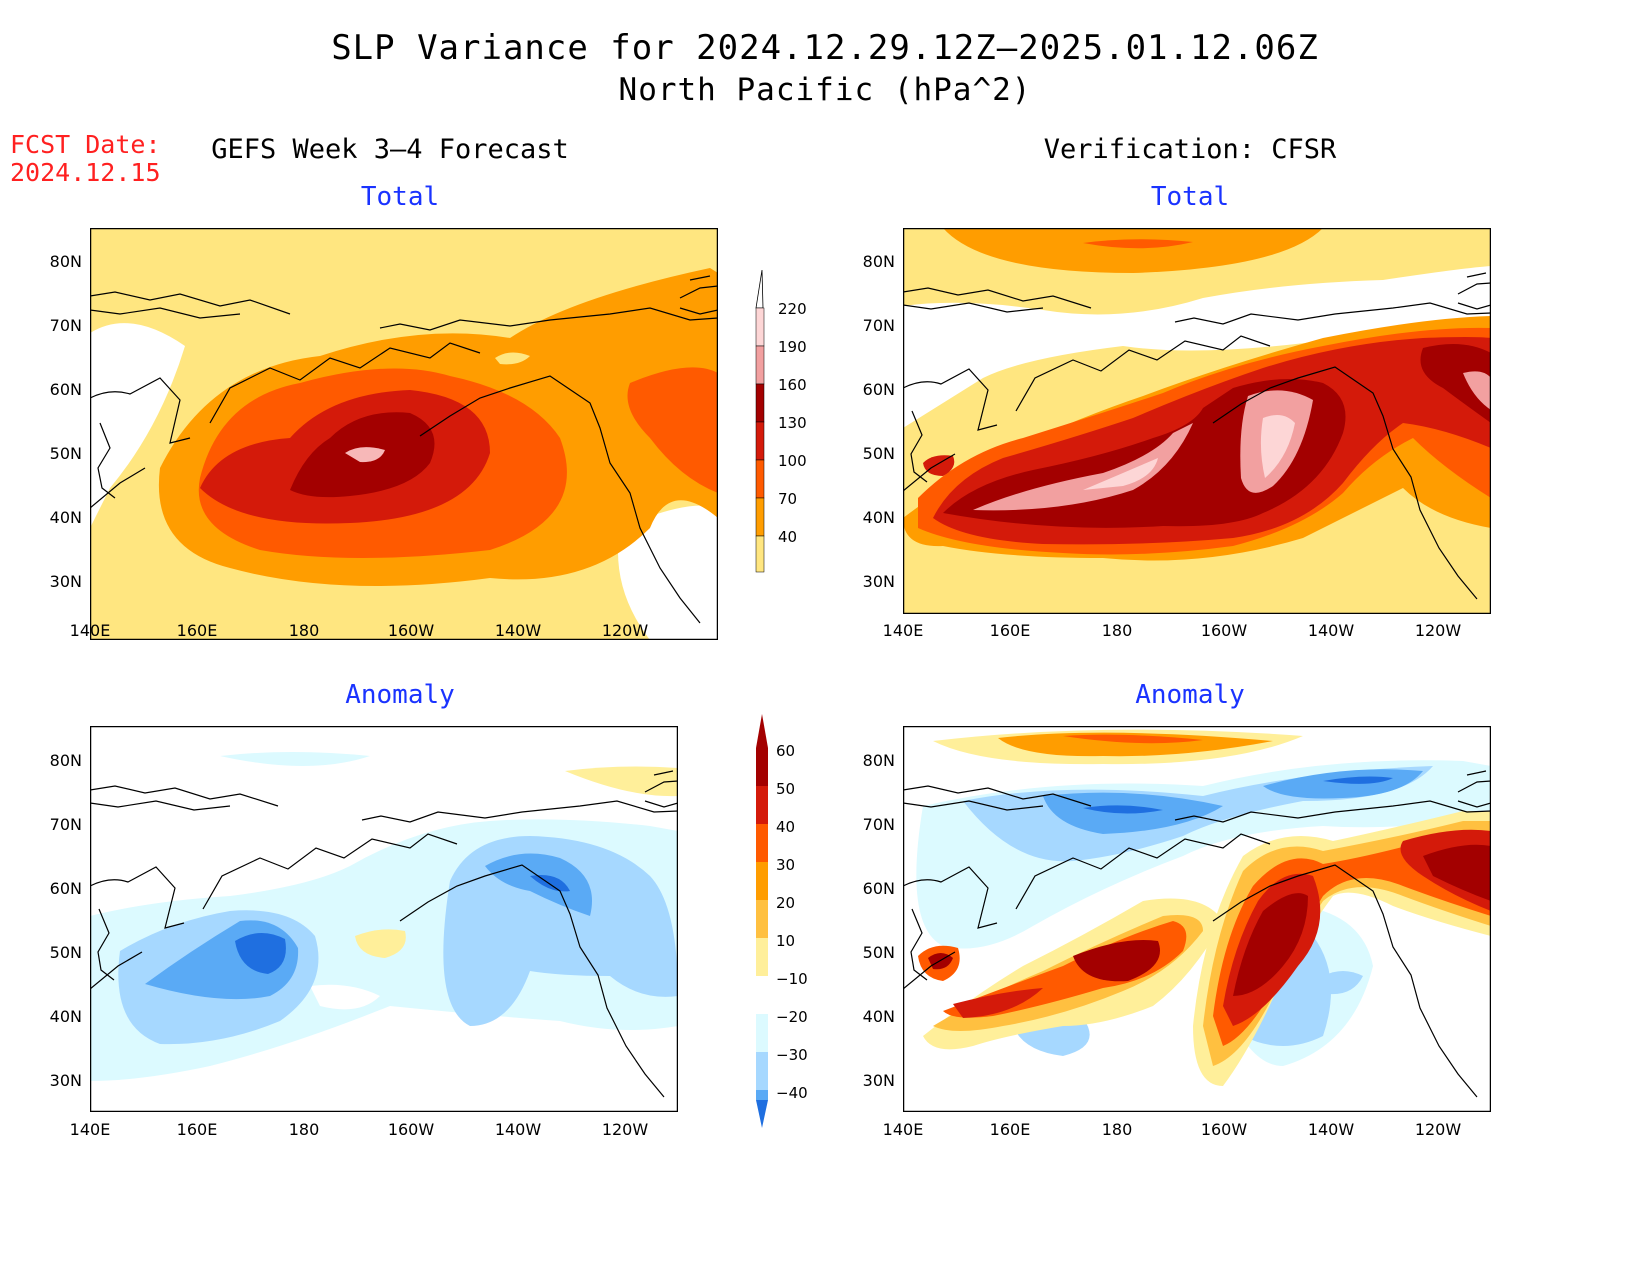  I want to click on colorbar-anomaly-label: 40, so click(786, 827).